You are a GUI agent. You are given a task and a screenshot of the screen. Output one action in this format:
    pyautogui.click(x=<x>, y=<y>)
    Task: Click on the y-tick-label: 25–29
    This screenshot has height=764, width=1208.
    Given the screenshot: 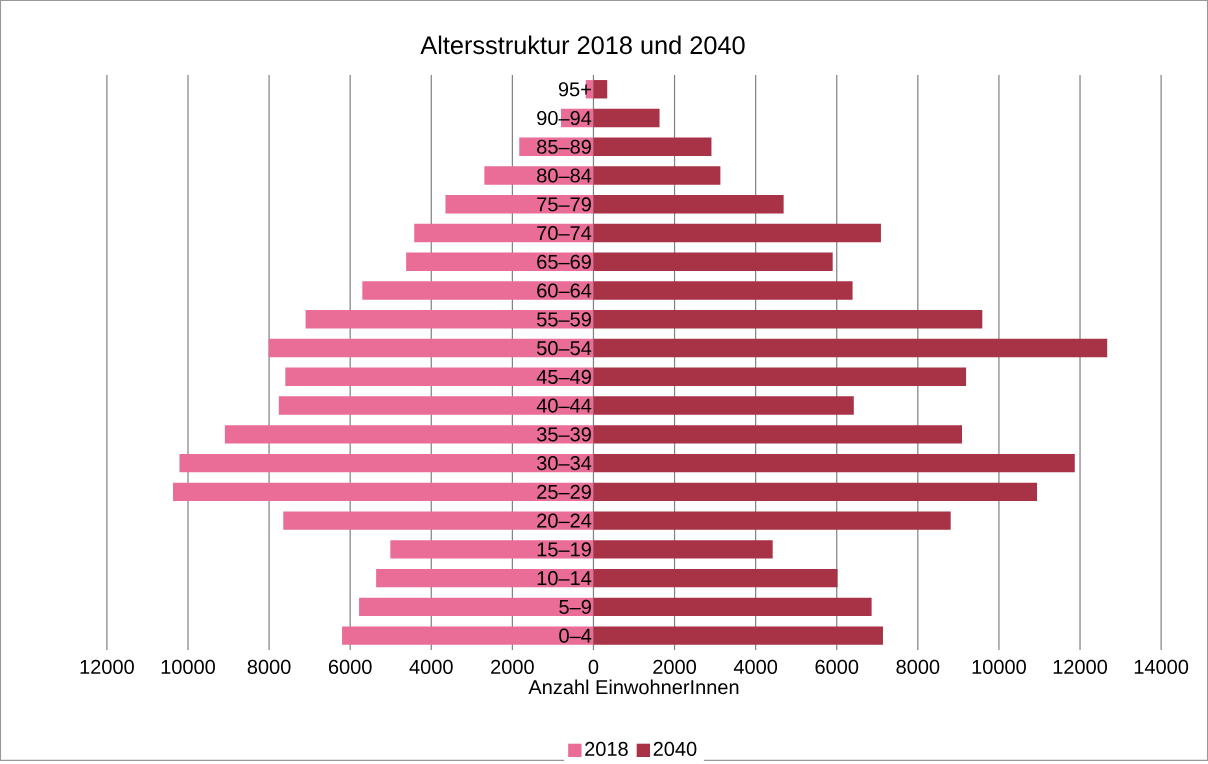 What is the action you would take?
    pyautogui.click(x=564, y=491)
    